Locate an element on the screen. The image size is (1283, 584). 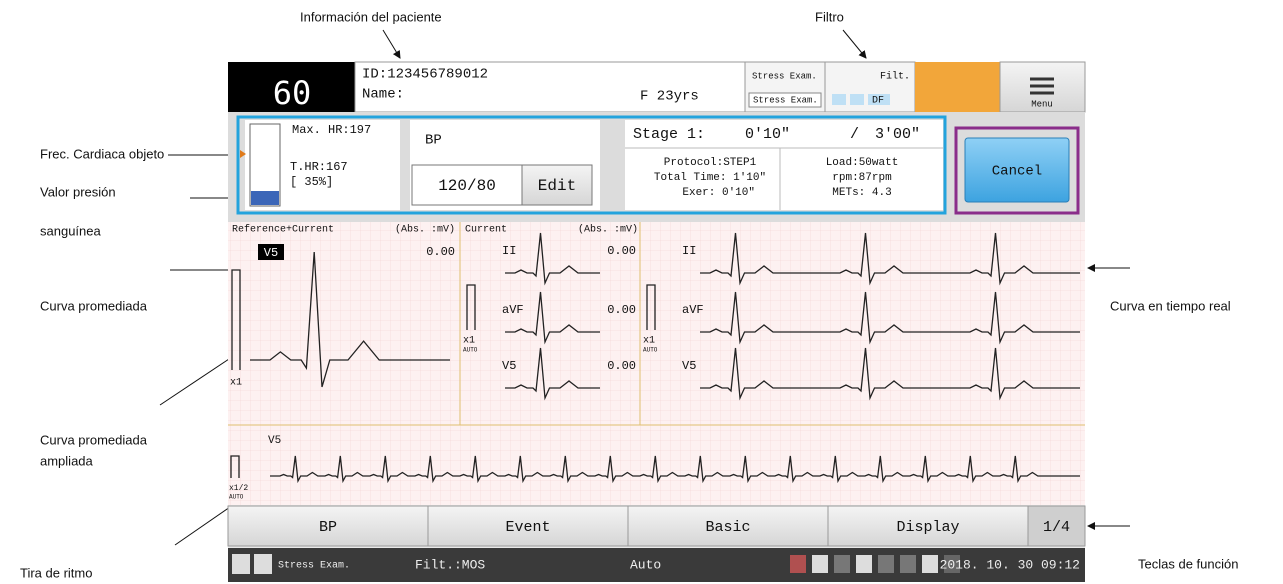
function-key-label: Display is located at coordinates (927, 527).